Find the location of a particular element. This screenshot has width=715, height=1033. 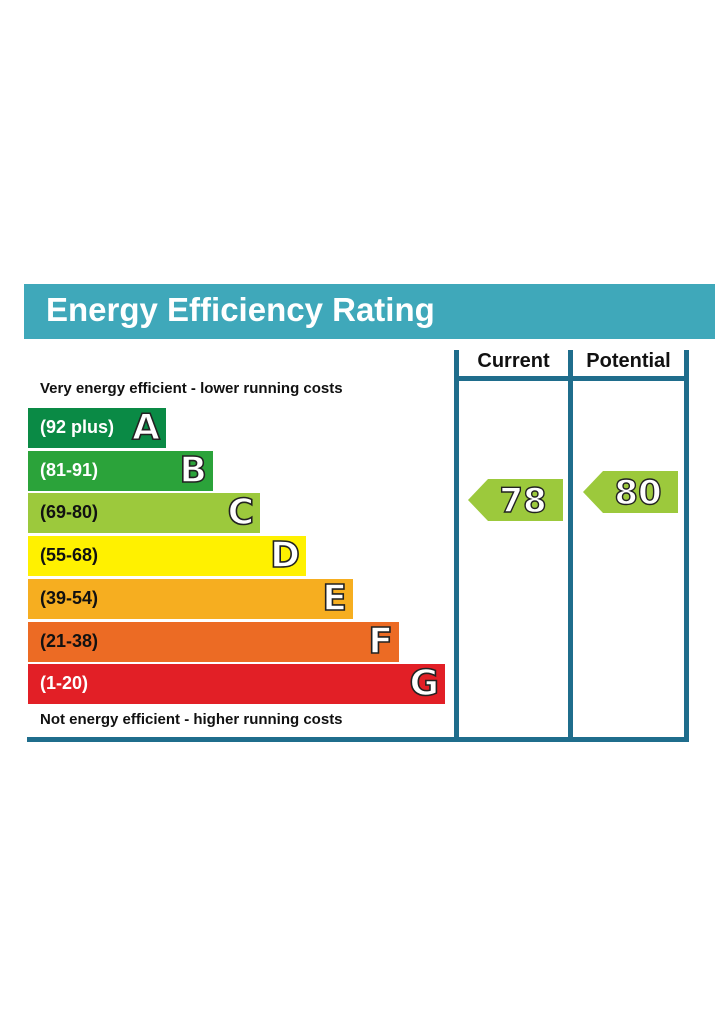

band-letter-label: D is located at coordinates (284, 556).